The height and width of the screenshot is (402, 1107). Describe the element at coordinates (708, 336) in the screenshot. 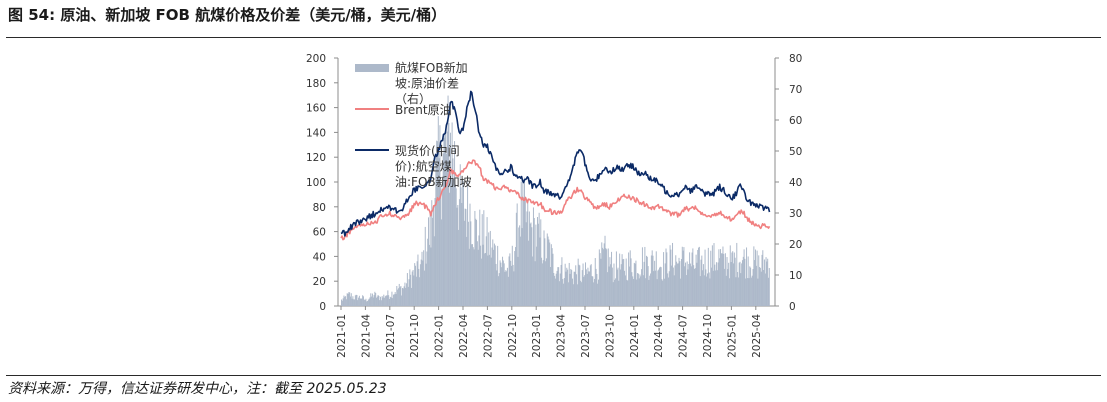

I see `x-tick-label: 2024-10` at that location.